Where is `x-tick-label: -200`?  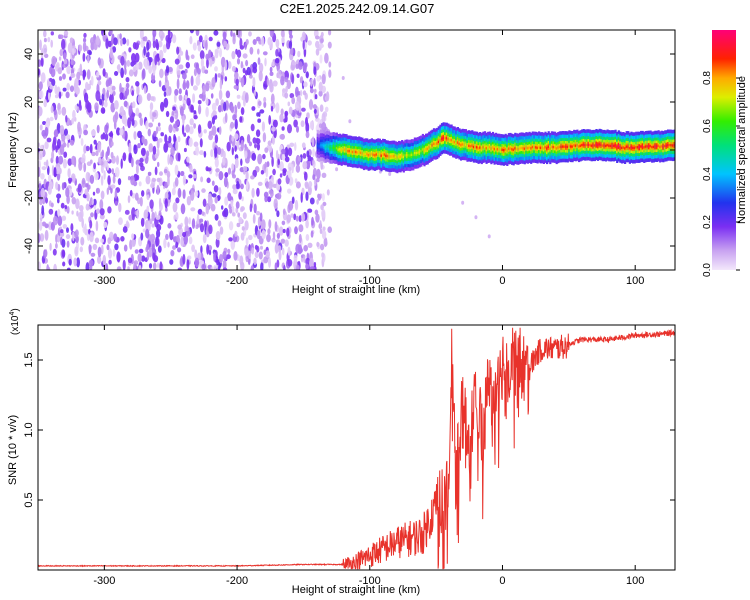
x-tick-label: -200 is located at coordinates (237, 581).